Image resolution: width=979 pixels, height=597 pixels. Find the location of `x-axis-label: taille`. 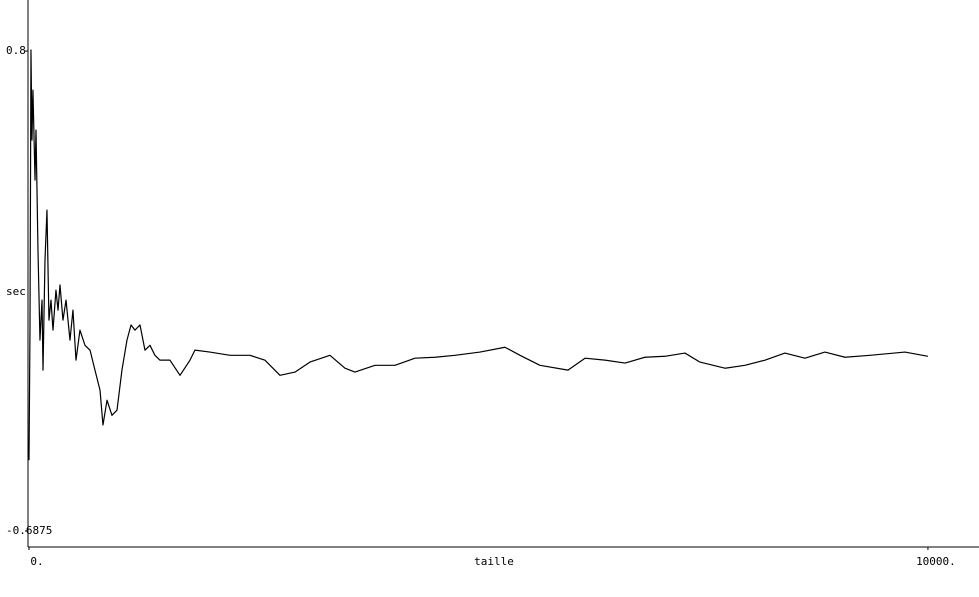

x-axis-label: taille is located at coordinates (494, 561).